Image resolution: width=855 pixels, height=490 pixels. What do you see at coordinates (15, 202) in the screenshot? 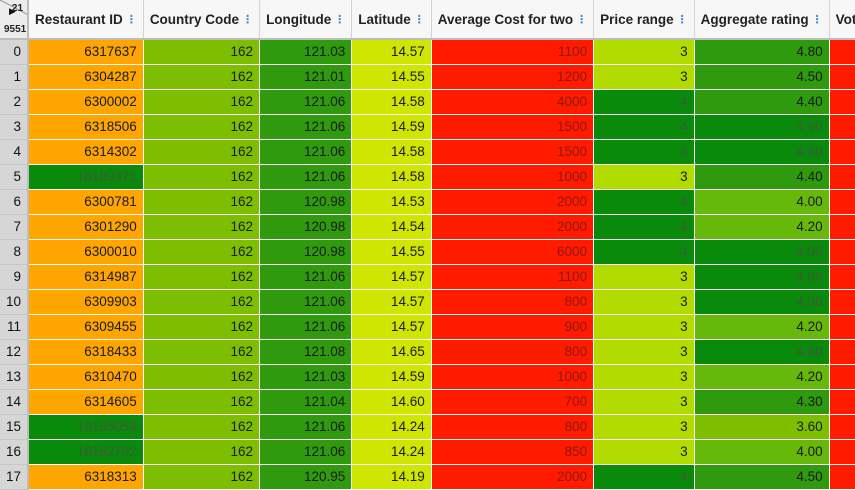
I see `row-index: 6` at bounding box center [15, 202].